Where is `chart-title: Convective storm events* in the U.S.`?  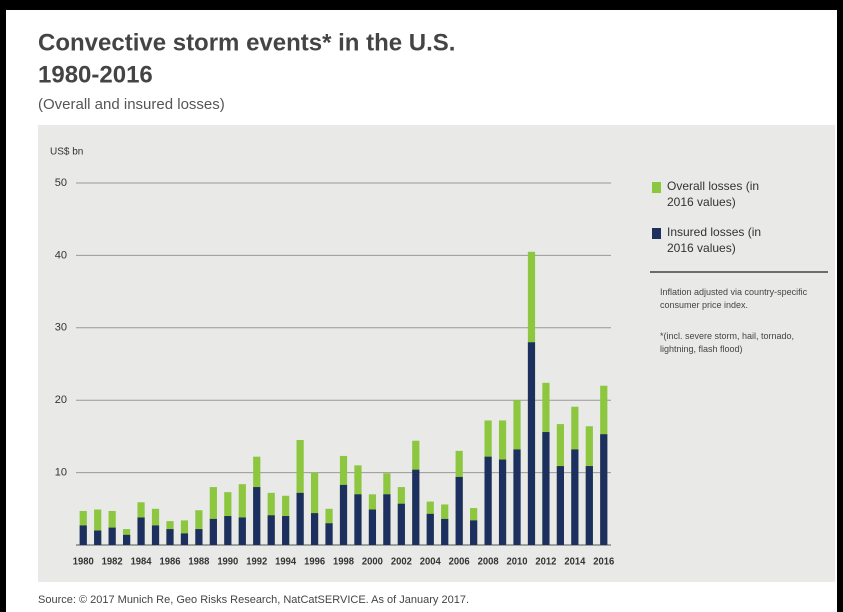
chart-title: Convective storm events* in the U.S. is located at coordinates (246, 42).